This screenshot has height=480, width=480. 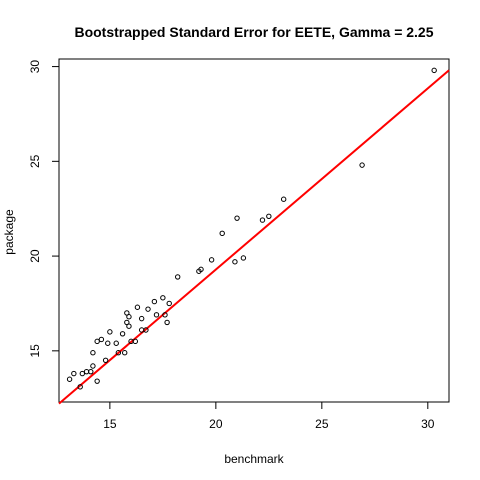 I want to click on y-tick-label: 30, so click(x=35, y=67).